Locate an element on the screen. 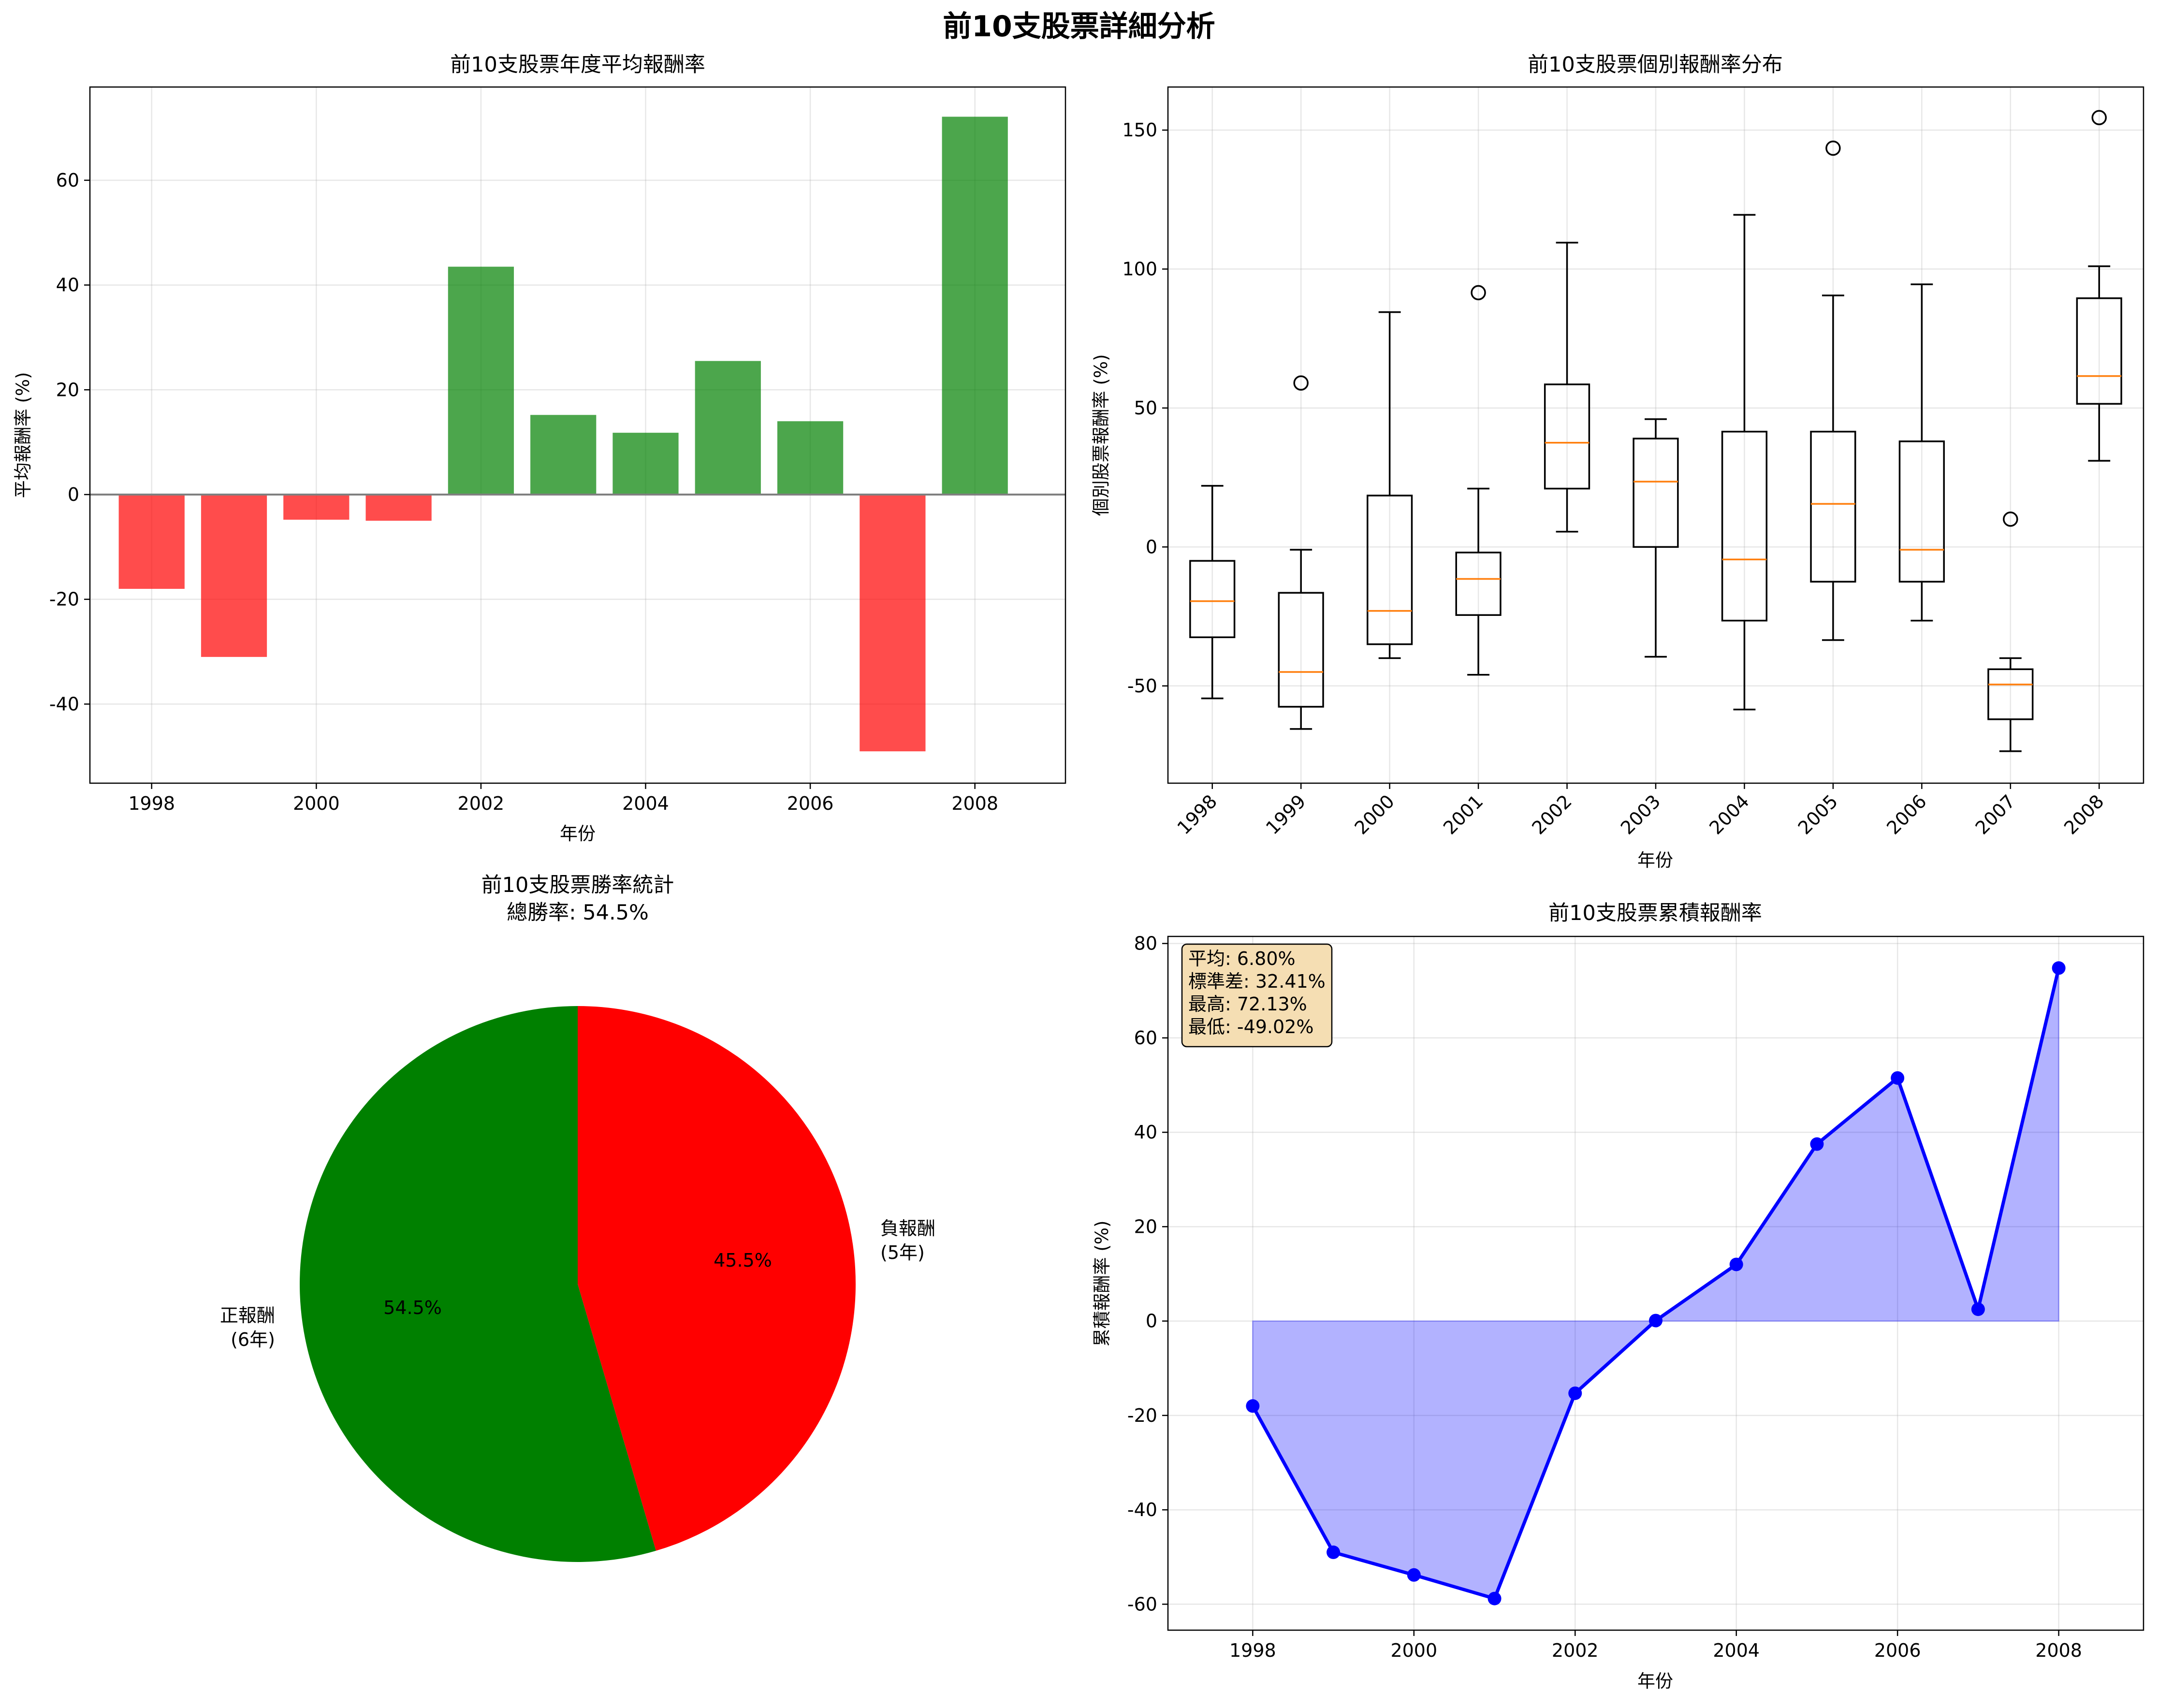 The image size is (2158, 1708). cum-ylabel: 累積報酬率 (%) is located at coordinates (1102, 1284).